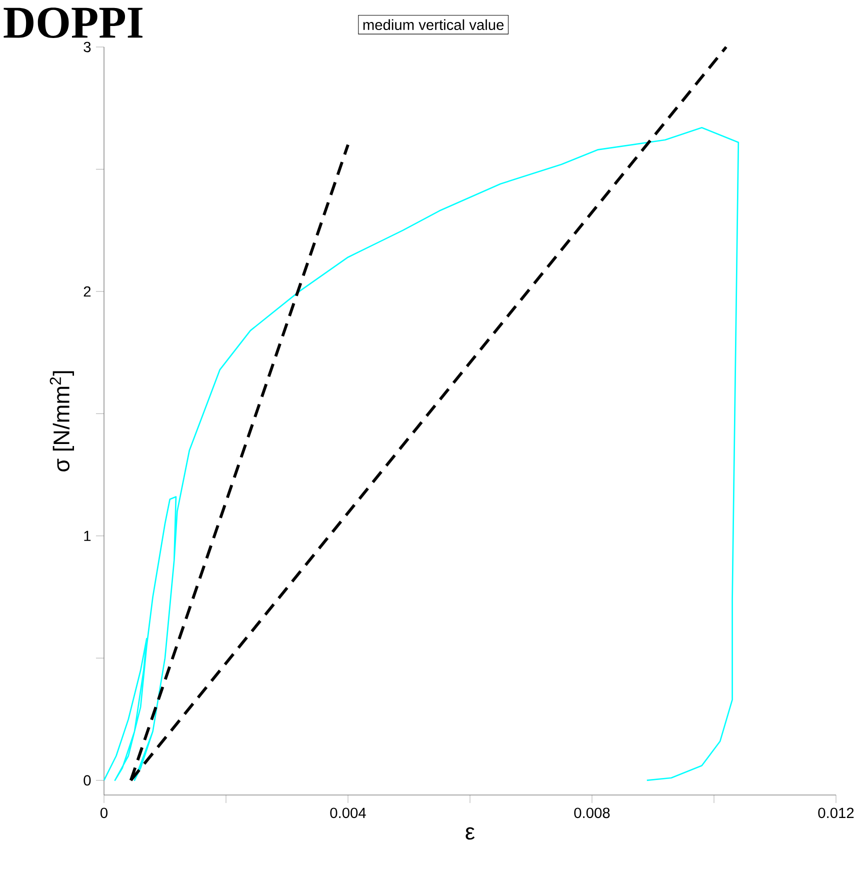 The image size is (867, 878). I want to click on y-tick-label: 1, so click(87, 535).